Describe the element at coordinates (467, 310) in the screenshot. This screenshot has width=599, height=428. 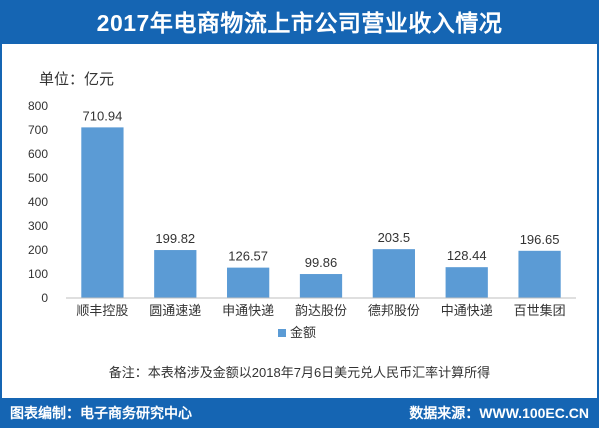
I see `x-tick-label: 中通快递` at that location.